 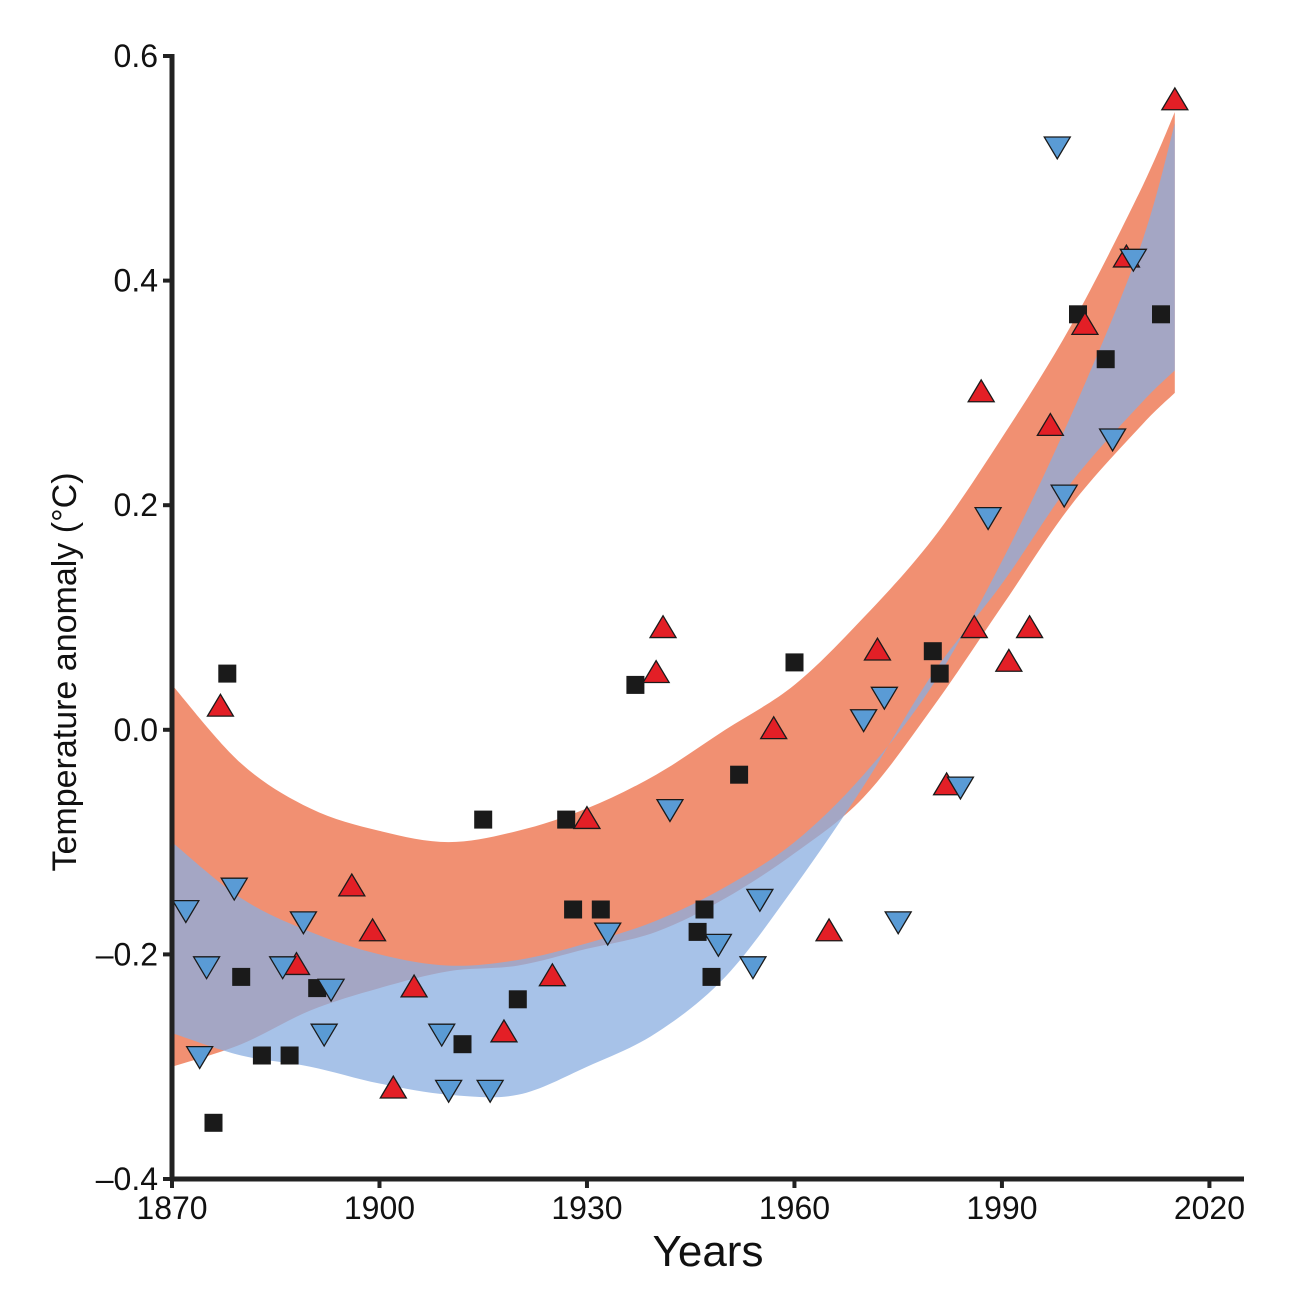 What do you see at coordinates (690, 1202) in the screenshot?
I see `x-ticks: 1870 1900 1930 1960 1990 2020` at bounding box center [690, 1202].